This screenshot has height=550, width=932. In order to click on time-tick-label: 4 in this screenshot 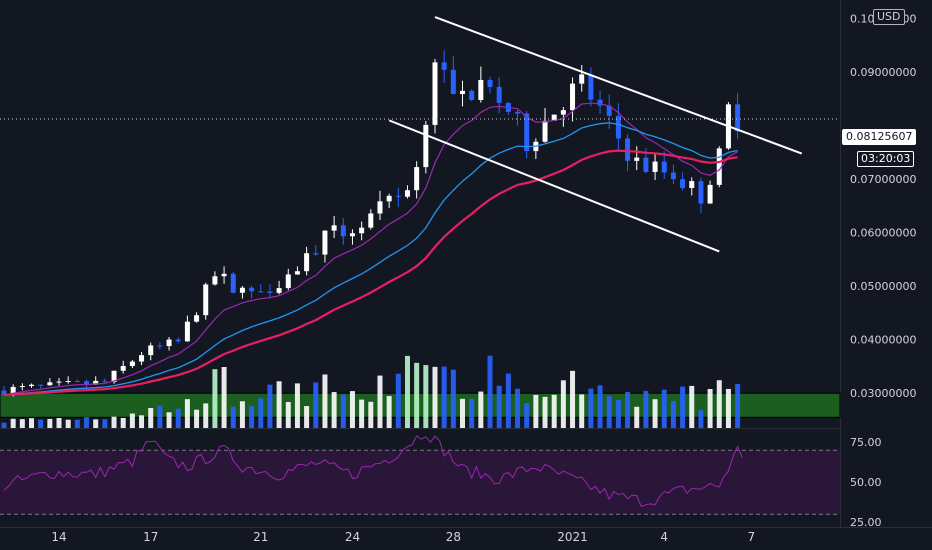, I will do `click(664, 537)`.